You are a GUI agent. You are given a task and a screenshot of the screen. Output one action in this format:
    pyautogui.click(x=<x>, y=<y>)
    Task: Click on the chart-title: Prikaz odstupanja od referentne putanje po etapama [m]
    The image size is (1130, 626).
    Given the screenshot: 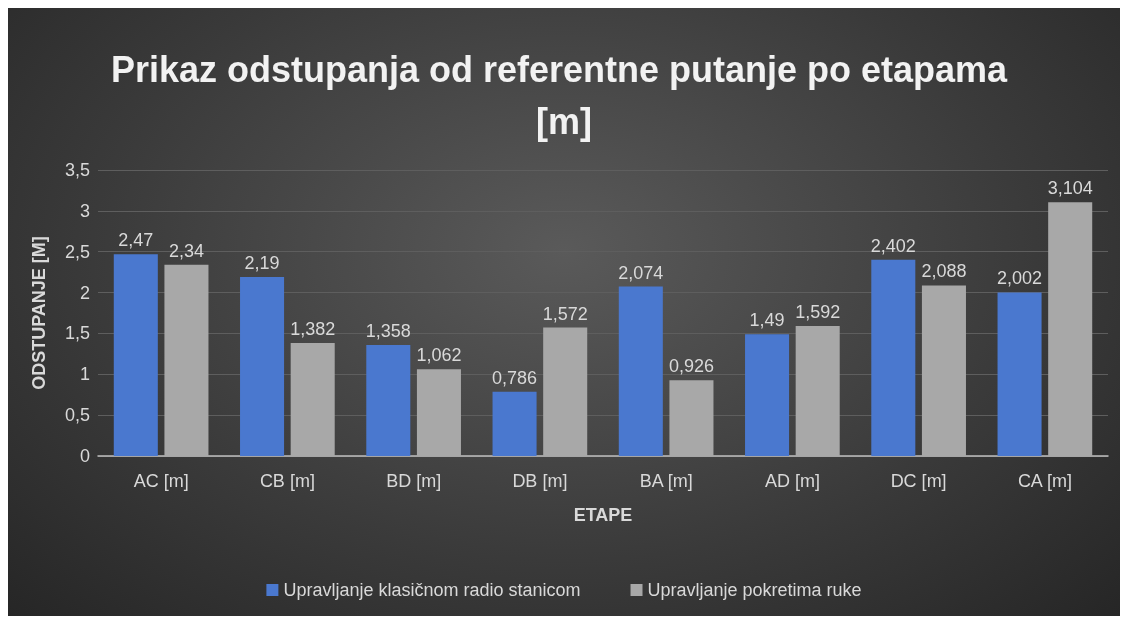 What is the action you would take?
    pyautogui.click(x=564, y=95)
    